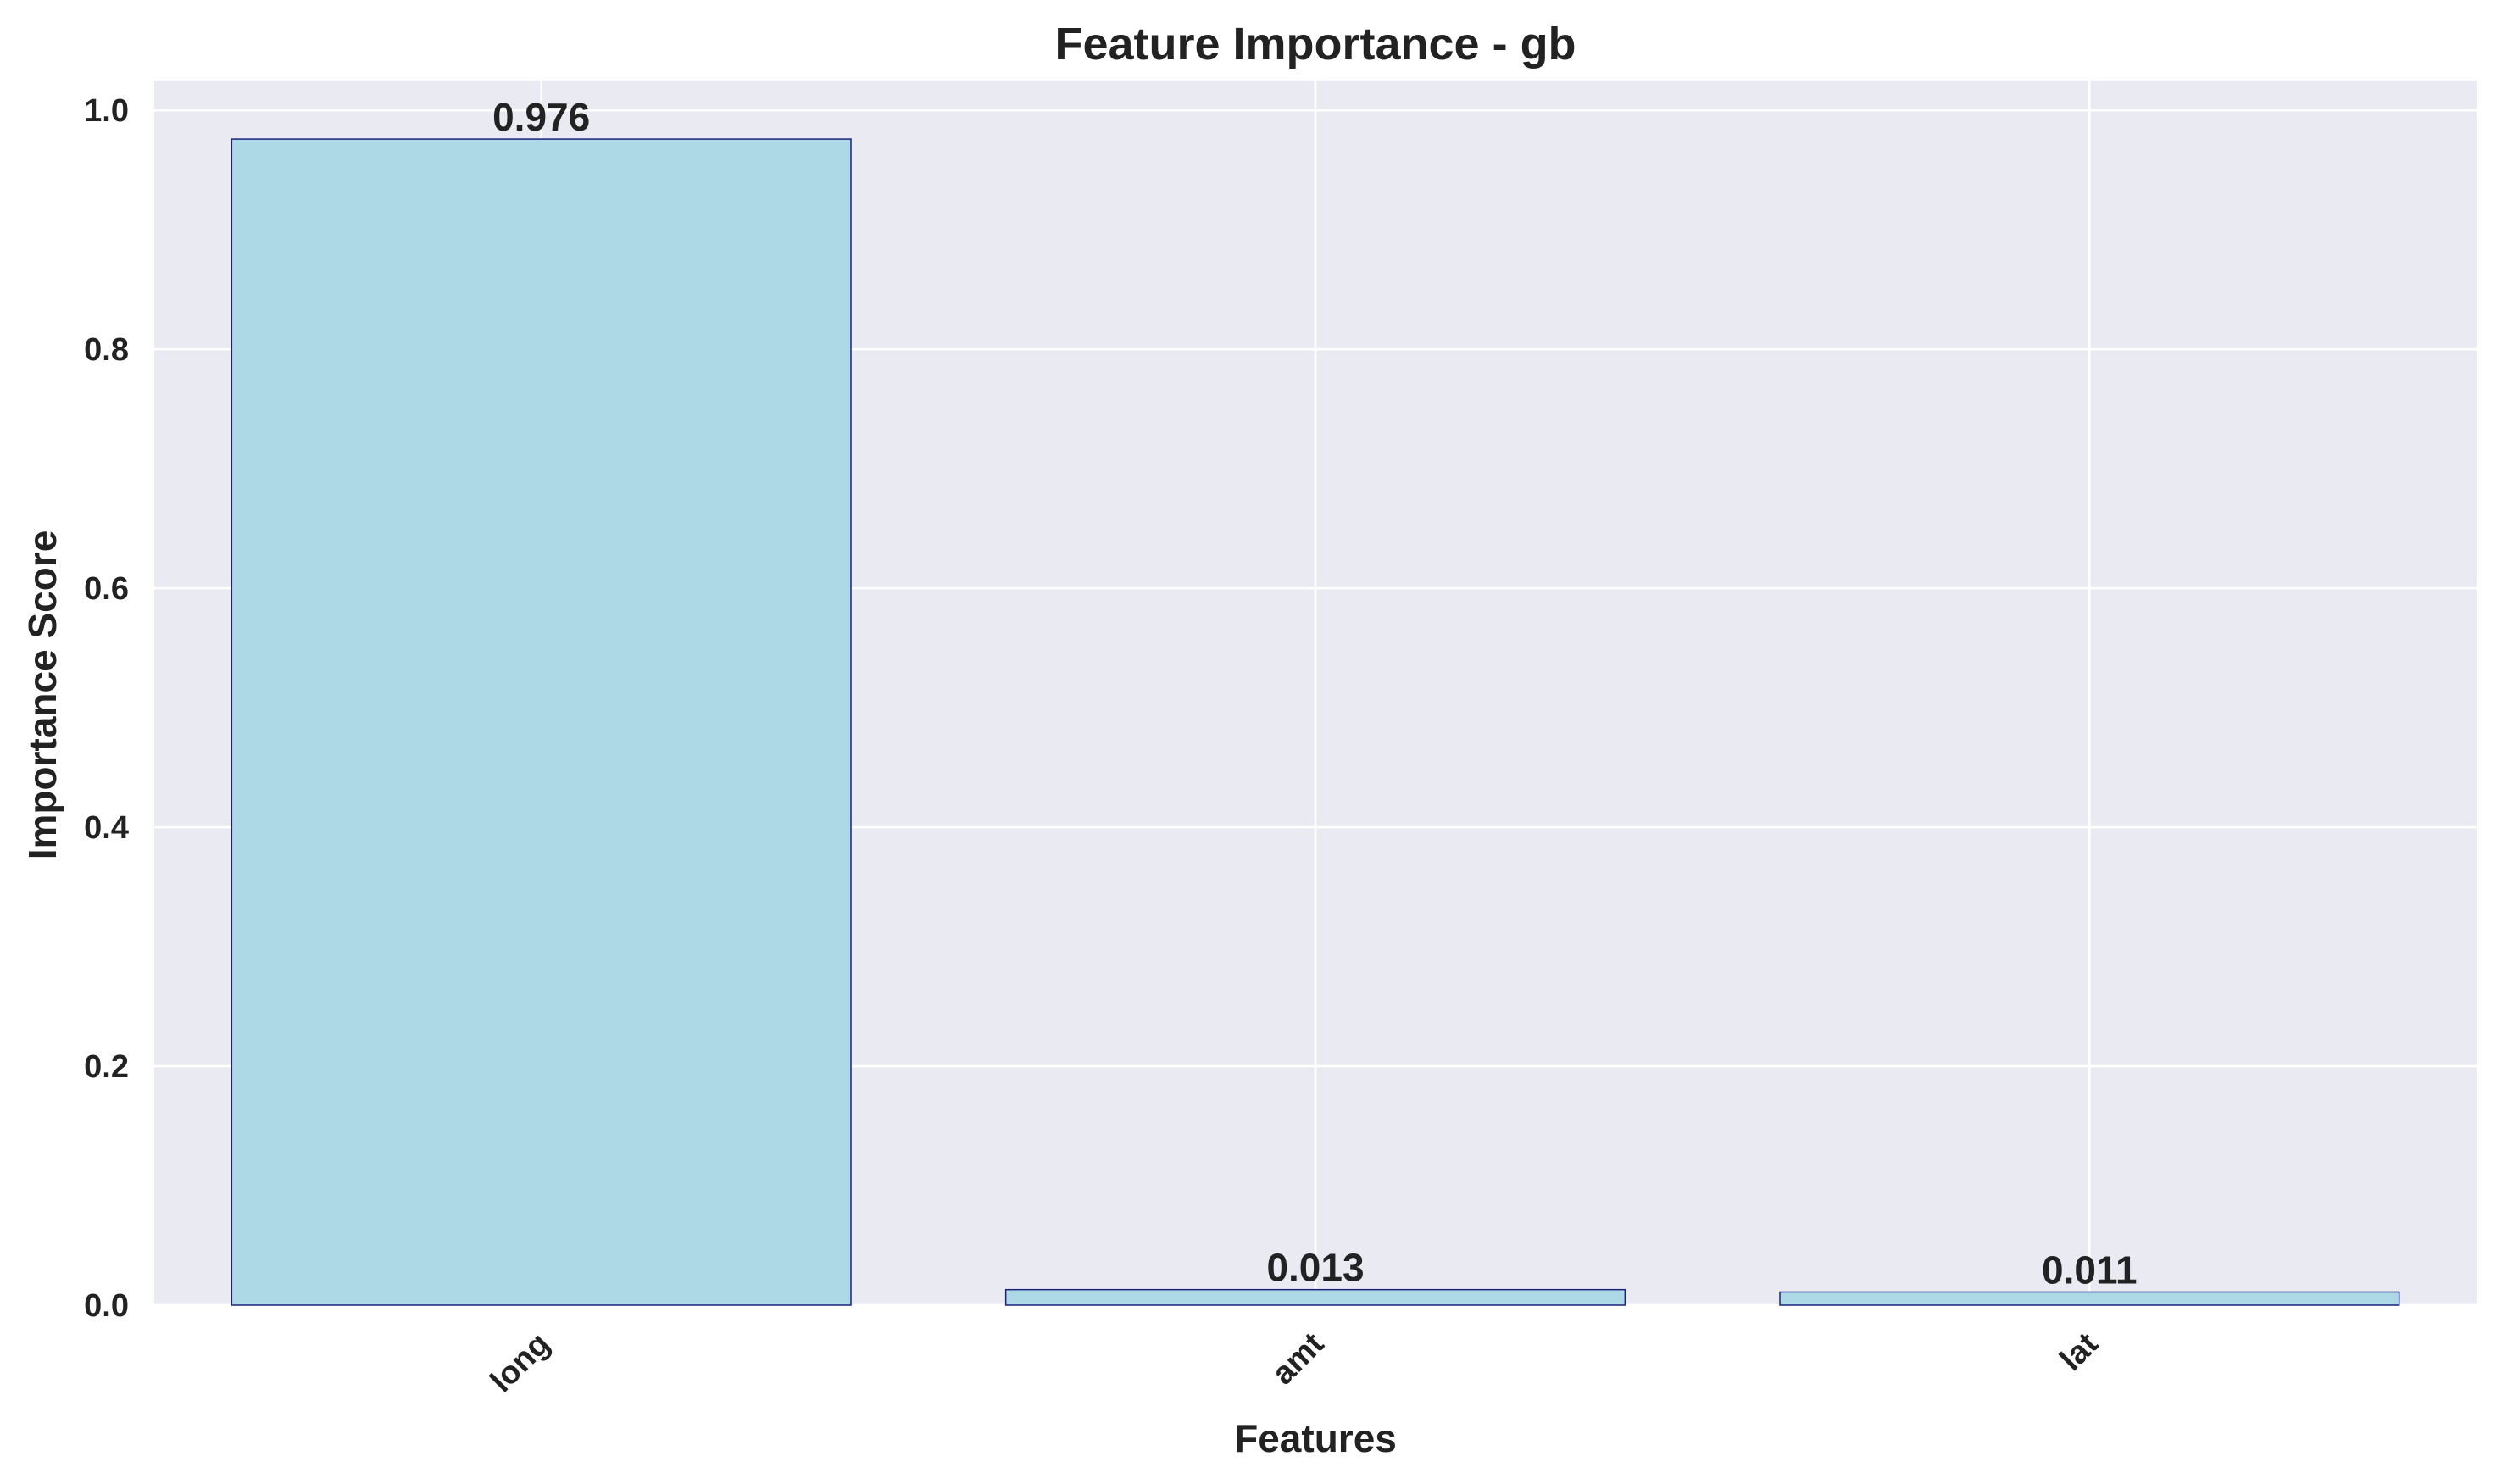  What do you see at coordinates (106, 709) in the screenshot?
I see `y-axis-ticks: 0.0 0.2 0.4 0.6 0.8 1.0` at bounding box center [106, 709].